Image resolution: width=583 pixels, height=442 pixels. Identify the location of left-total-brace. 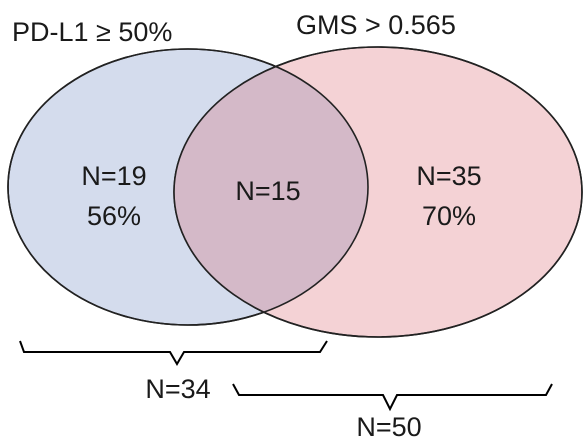
(173, 353).